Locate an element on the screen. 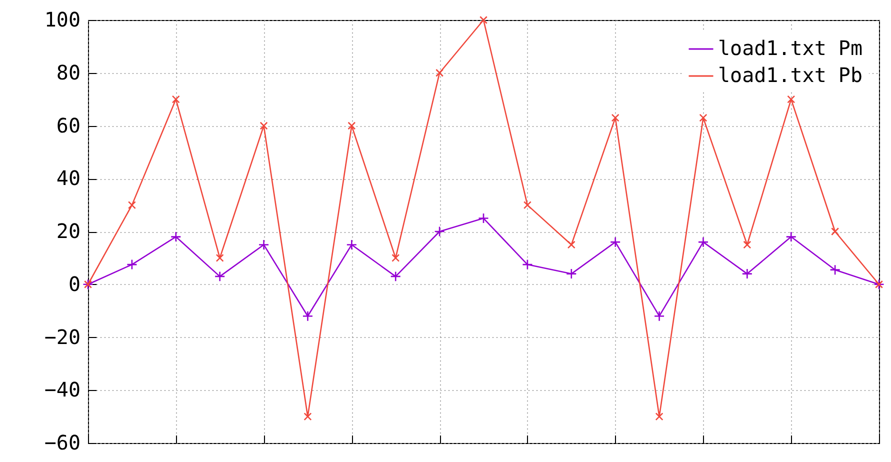 This screenshot has width=891, height=462. legend-label: load1.txt Pm is located at coordinates (790, 48).